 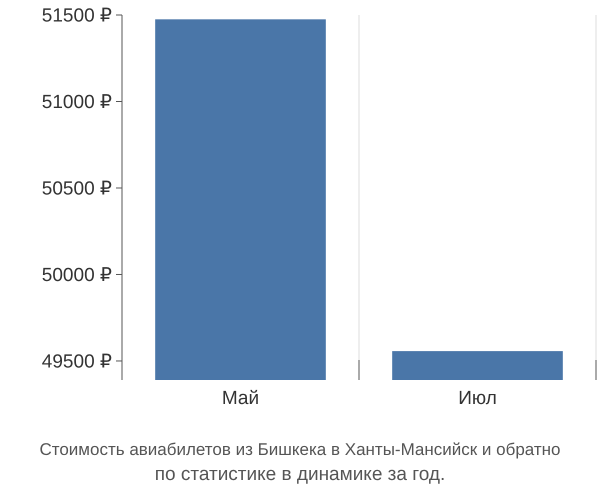 I want to click on y-tick-label: 51000 ₽, so click(x=77, y=103).